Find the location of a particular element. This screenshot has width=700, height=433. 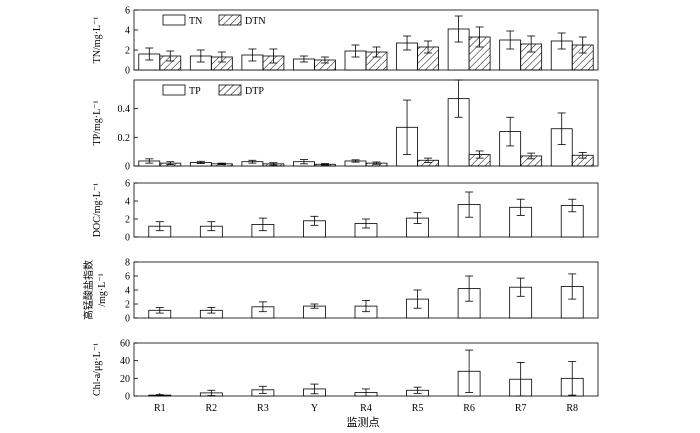

y-tick-label: 40 is located at coordinates (125, 361).